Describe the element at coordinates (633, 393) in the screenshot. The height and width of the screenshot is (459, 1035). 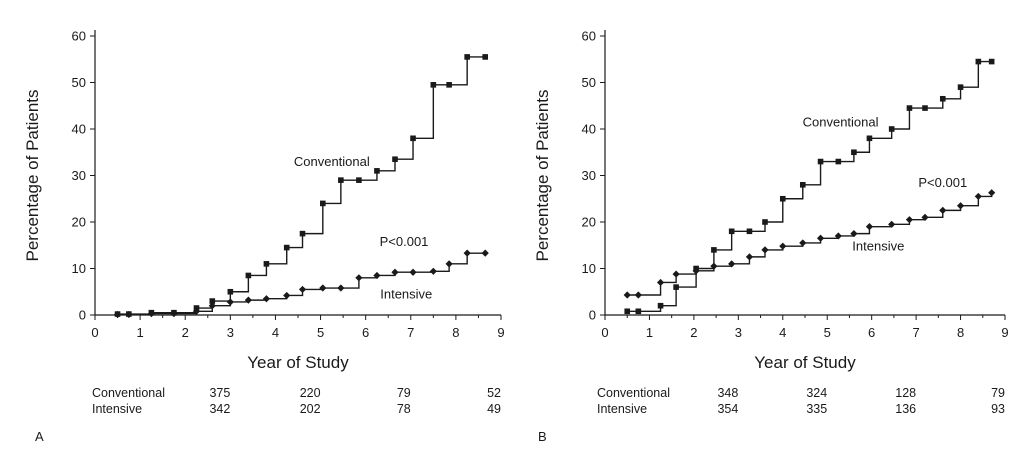
I see `risk-row-label: Conventional` at that location.